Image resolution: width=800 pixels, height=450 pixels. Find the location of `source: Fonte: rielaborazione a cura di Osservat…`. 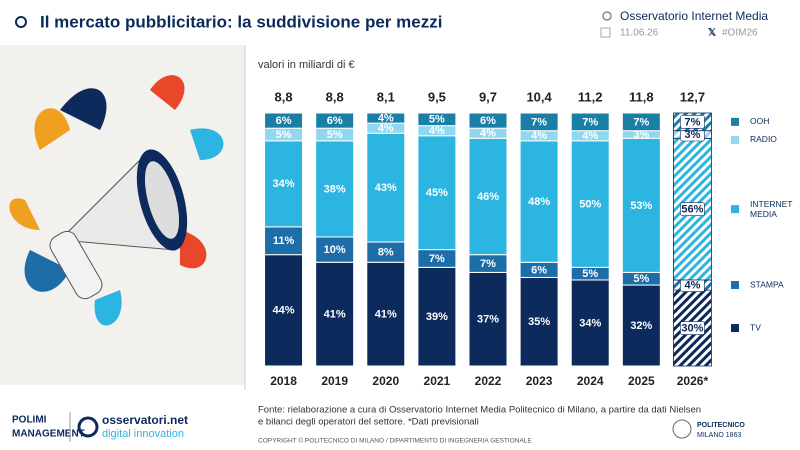

source: Fonte: rielaborazione a cura di Osservat… is located at coordinates (479, 410).